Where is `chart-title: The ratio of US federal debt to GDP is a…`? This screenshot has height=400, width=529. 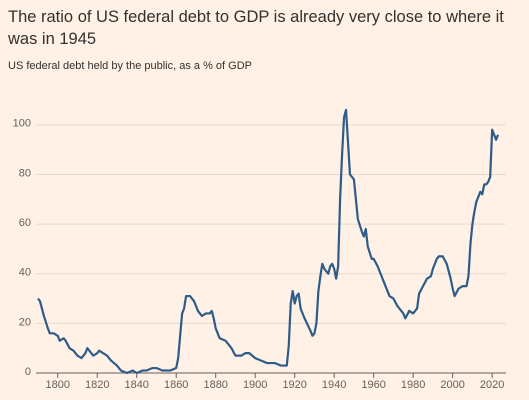 chart-title: The ratio of US federal debt to GDP is a… is located at coordinates (256, 28).